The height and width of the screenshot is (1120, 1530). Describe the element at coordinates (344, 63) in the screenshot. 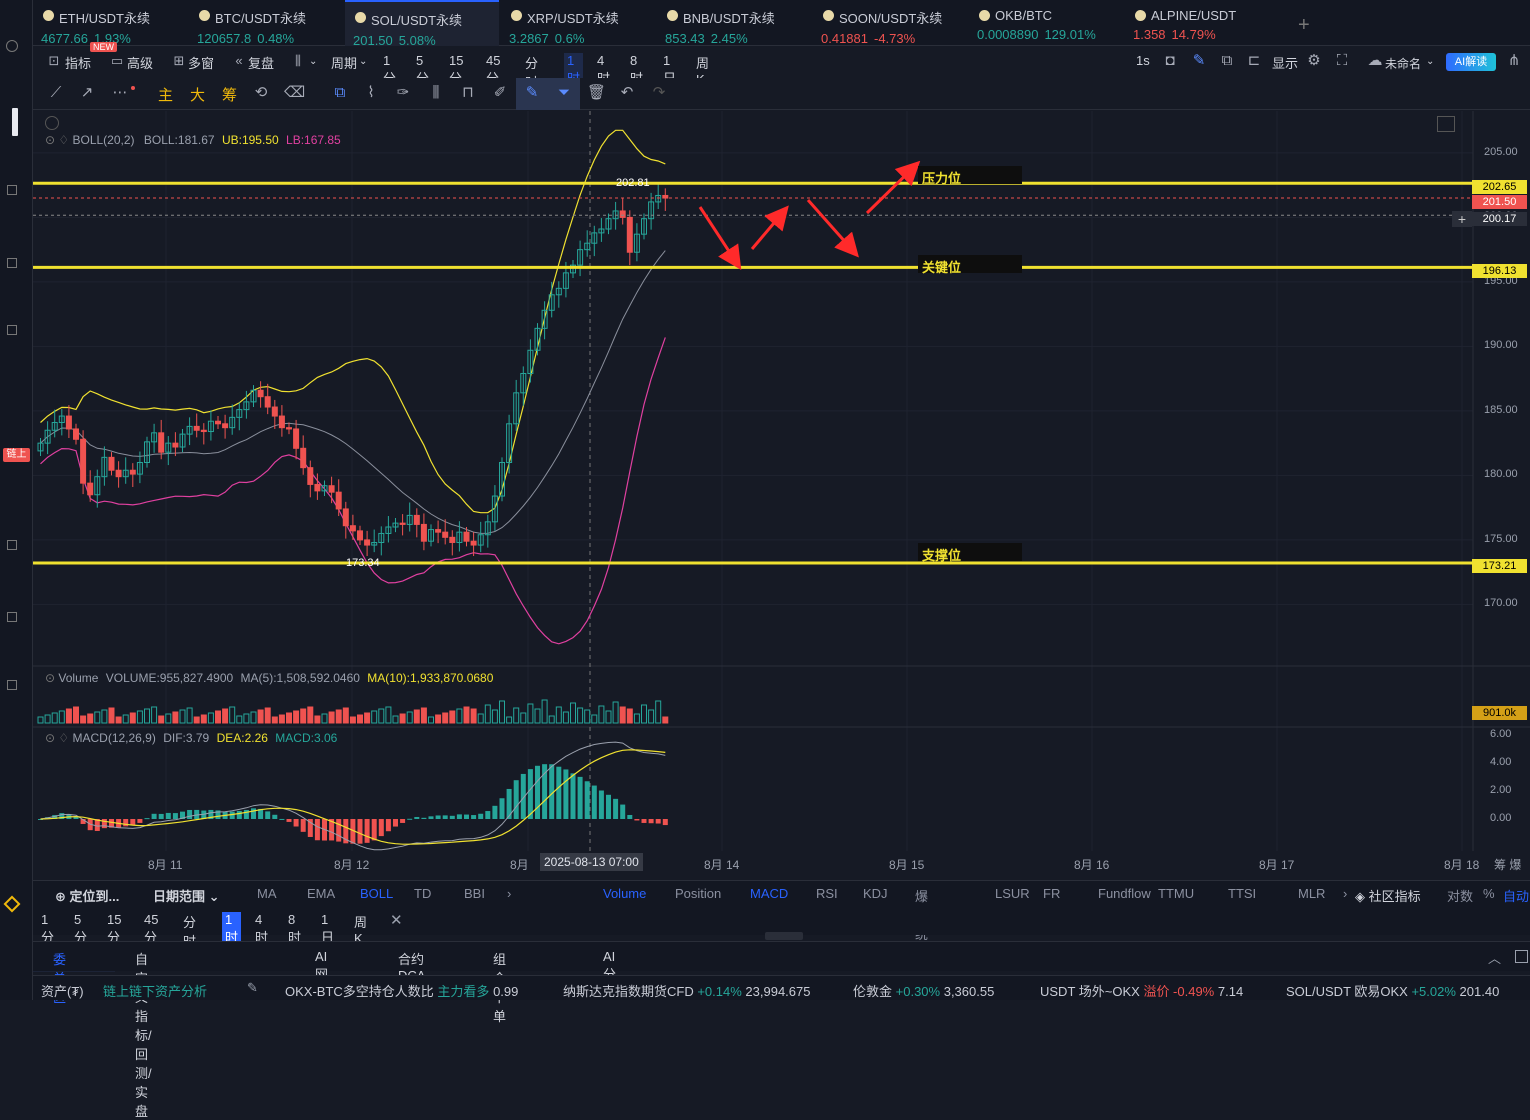

I see `period-button: 周期` at that location.